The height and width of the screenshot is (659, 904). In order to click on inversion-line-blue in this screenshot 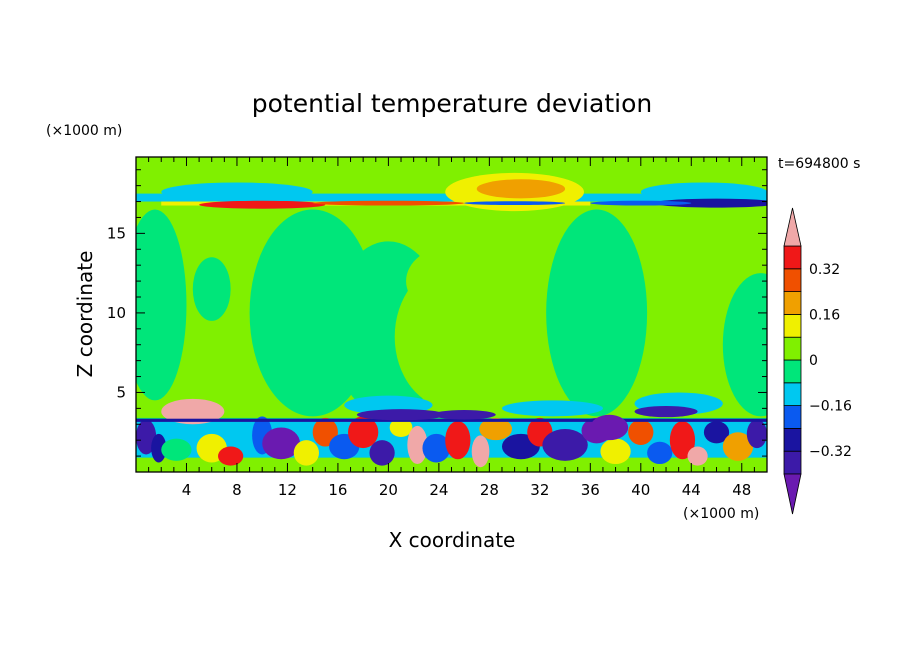, I will do `click(451, 420)`.